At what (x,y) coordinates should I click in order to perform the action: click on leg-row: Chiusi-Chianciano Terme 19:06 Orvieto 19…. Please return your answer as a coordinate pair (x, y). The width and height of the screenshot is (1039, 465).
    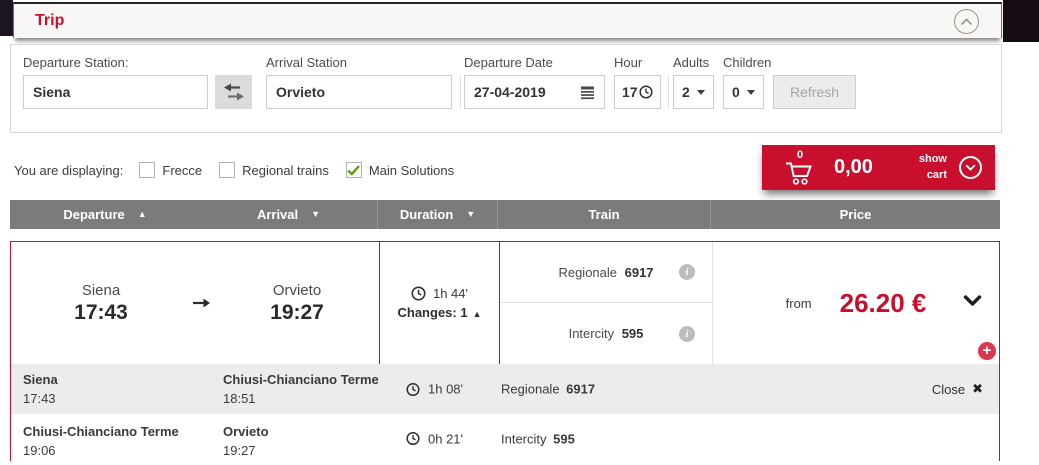
    Looking at the image, I should click on (505, 438).